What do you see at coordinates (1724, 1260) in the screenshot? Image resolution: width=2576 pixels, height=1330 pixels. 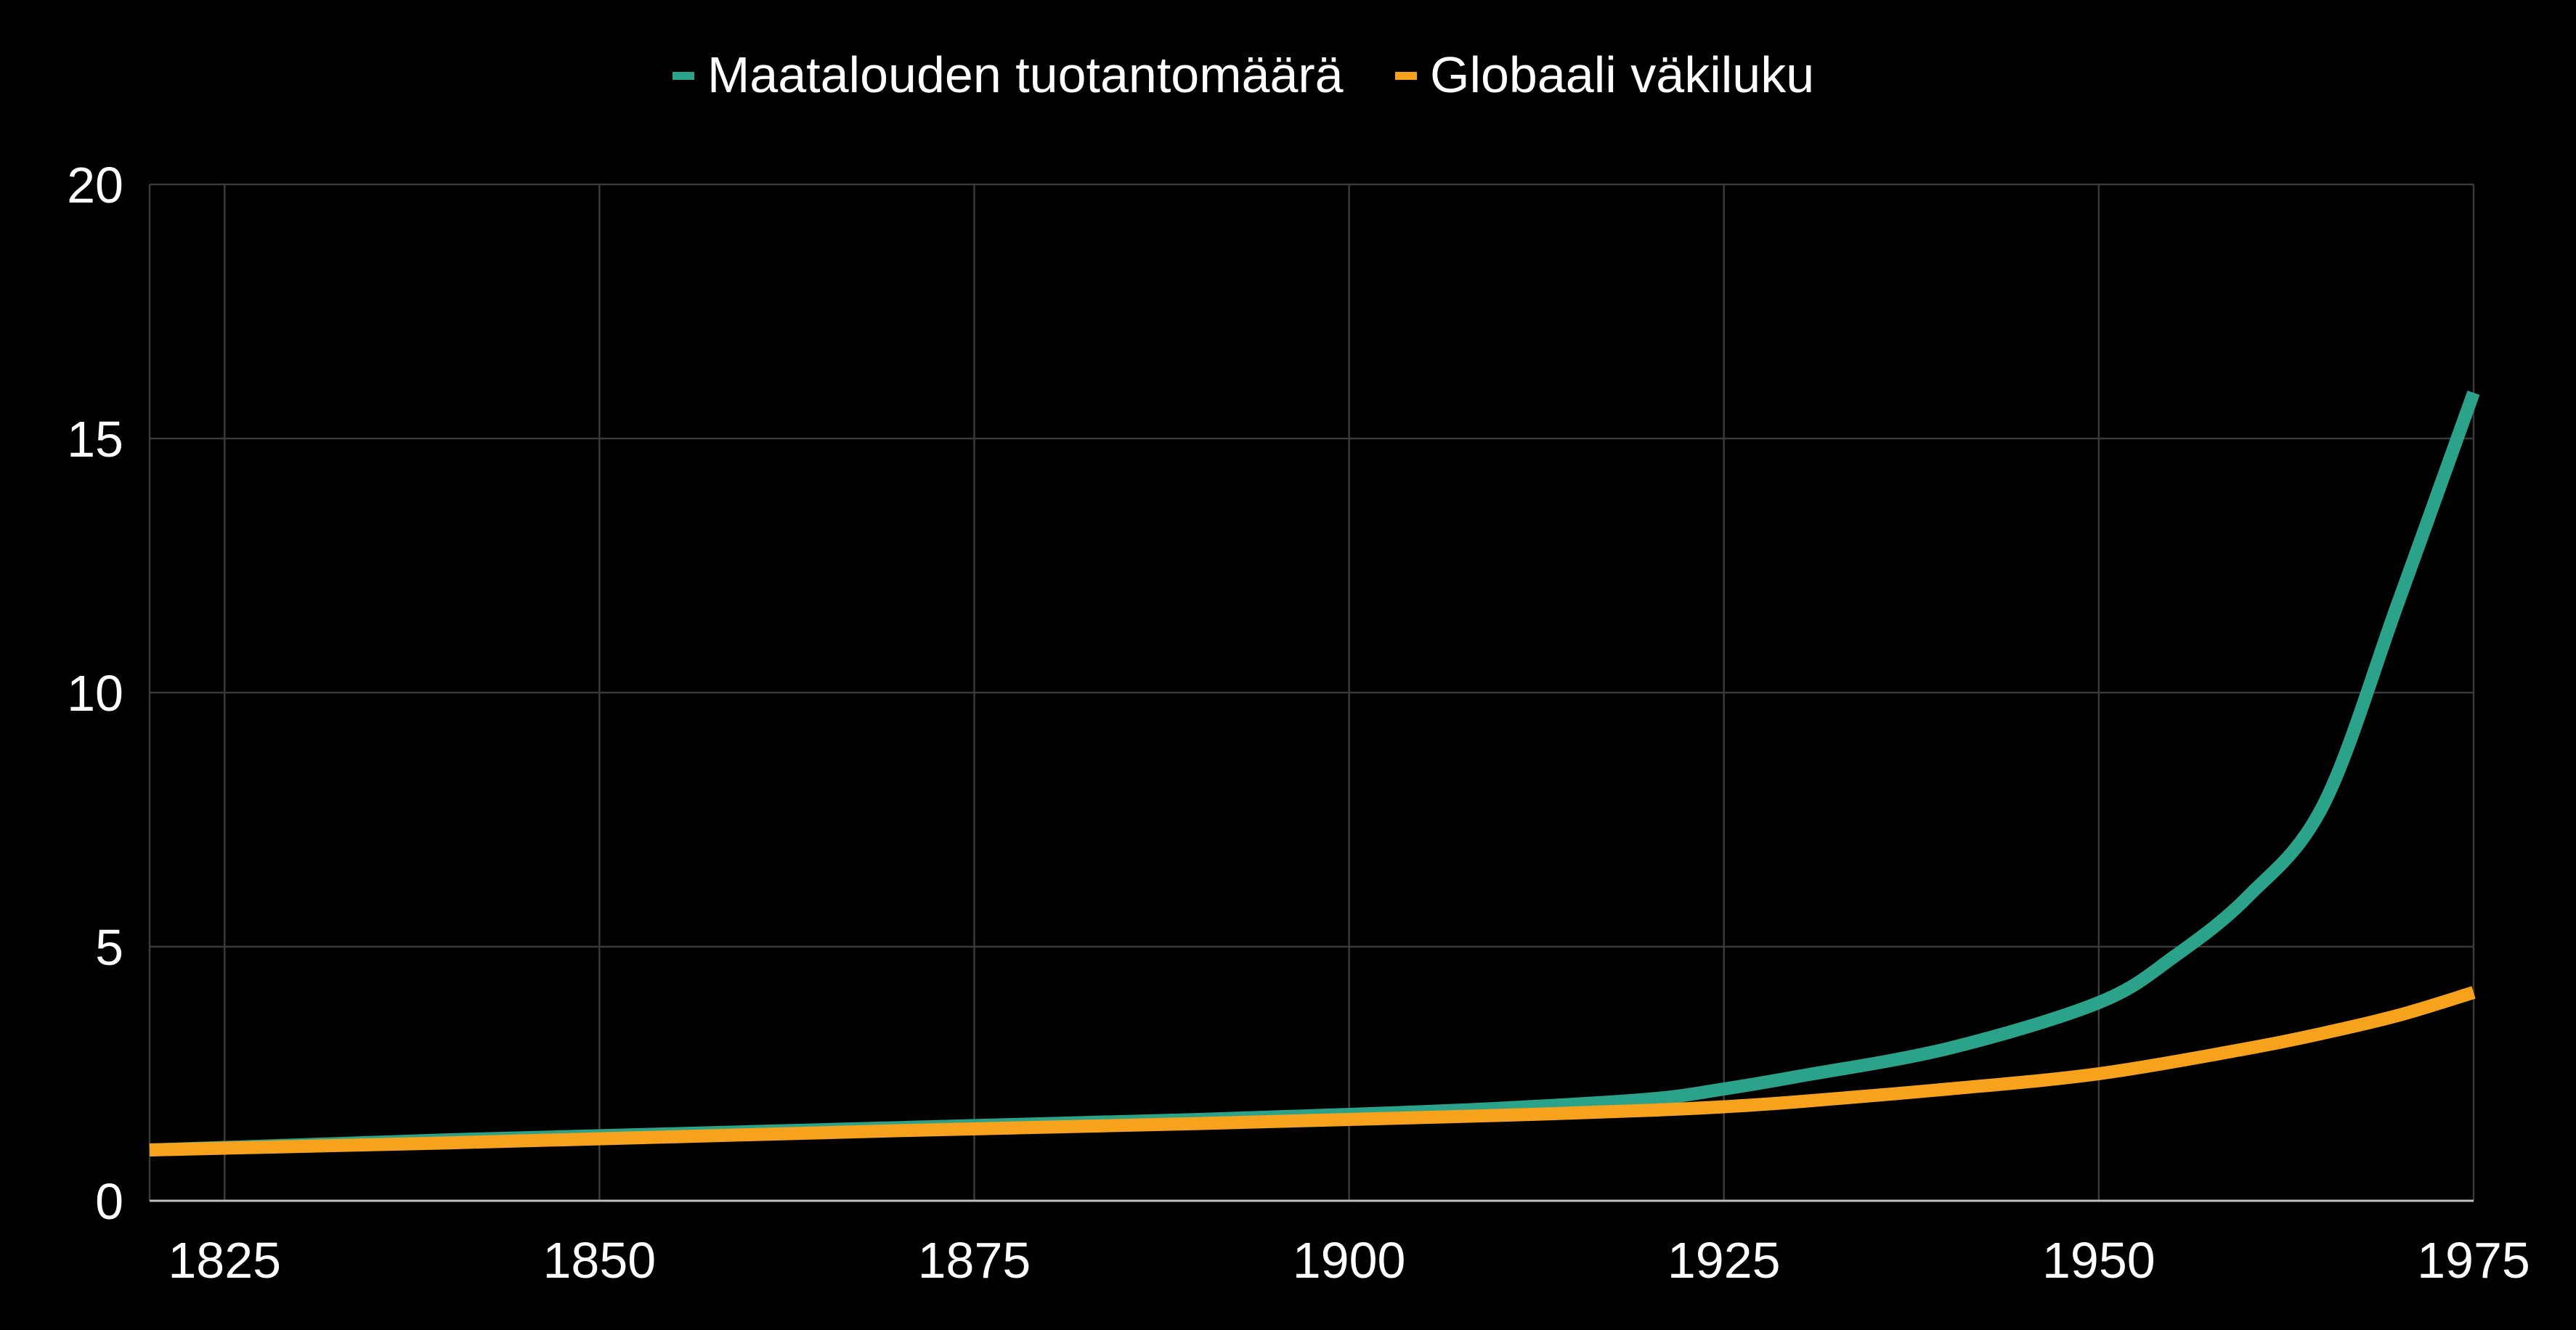 I see `x-tick-label: 1925` at bounding box center [1724, 1260].